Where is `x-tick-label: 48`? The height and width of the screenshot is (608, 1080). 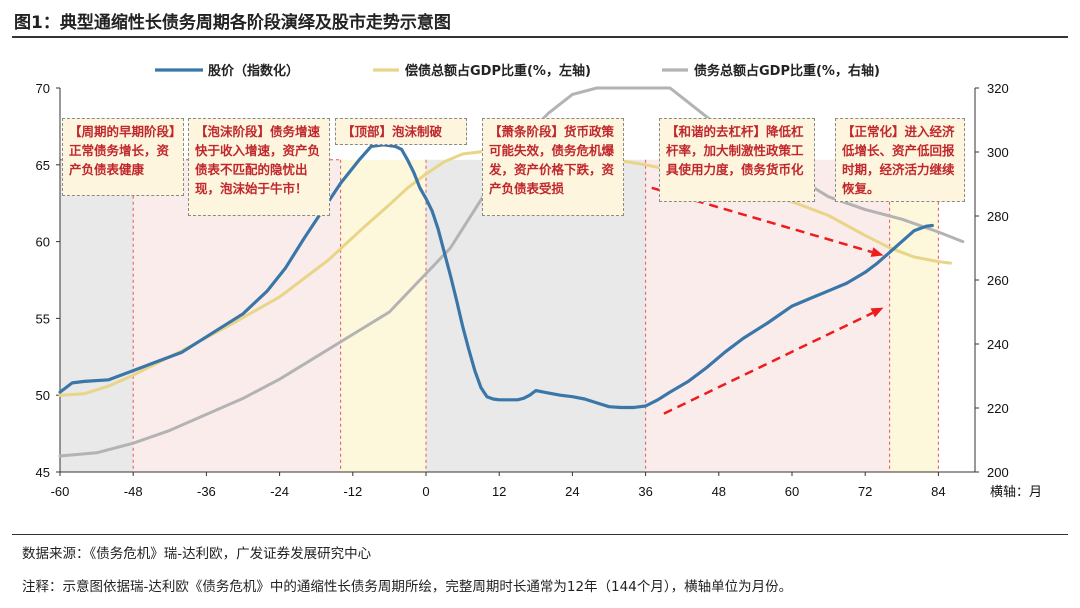 x-tick-label: 48 is located at coordinates (719, 491).